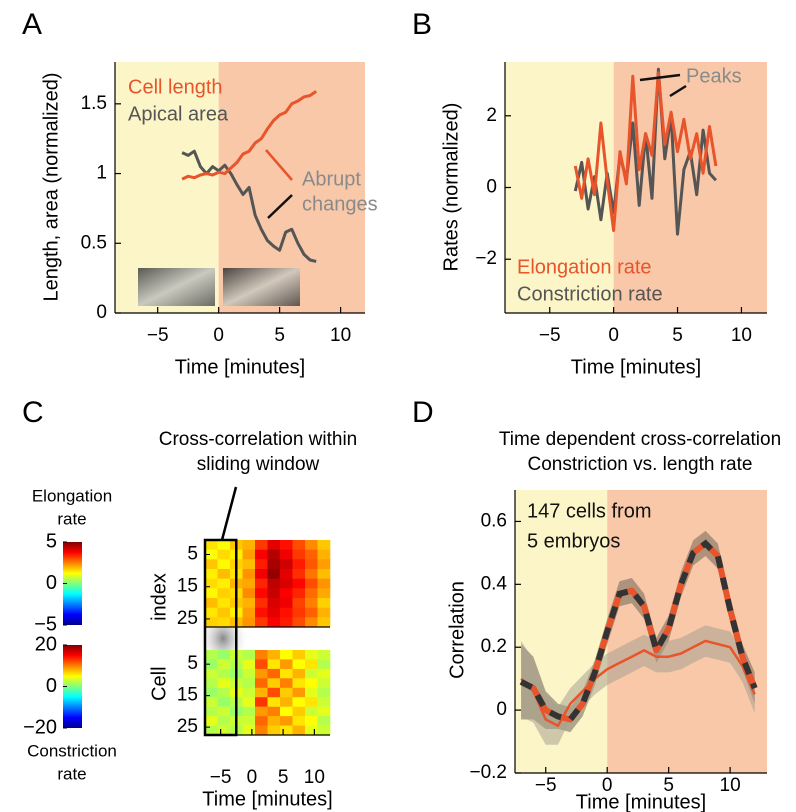 The width and height of the screenshot is (796, 812). What do you see at coordinates (159, 637) in the screenshot?
I see `y-axis-label: Cell index` at bounding box center [159, 637].